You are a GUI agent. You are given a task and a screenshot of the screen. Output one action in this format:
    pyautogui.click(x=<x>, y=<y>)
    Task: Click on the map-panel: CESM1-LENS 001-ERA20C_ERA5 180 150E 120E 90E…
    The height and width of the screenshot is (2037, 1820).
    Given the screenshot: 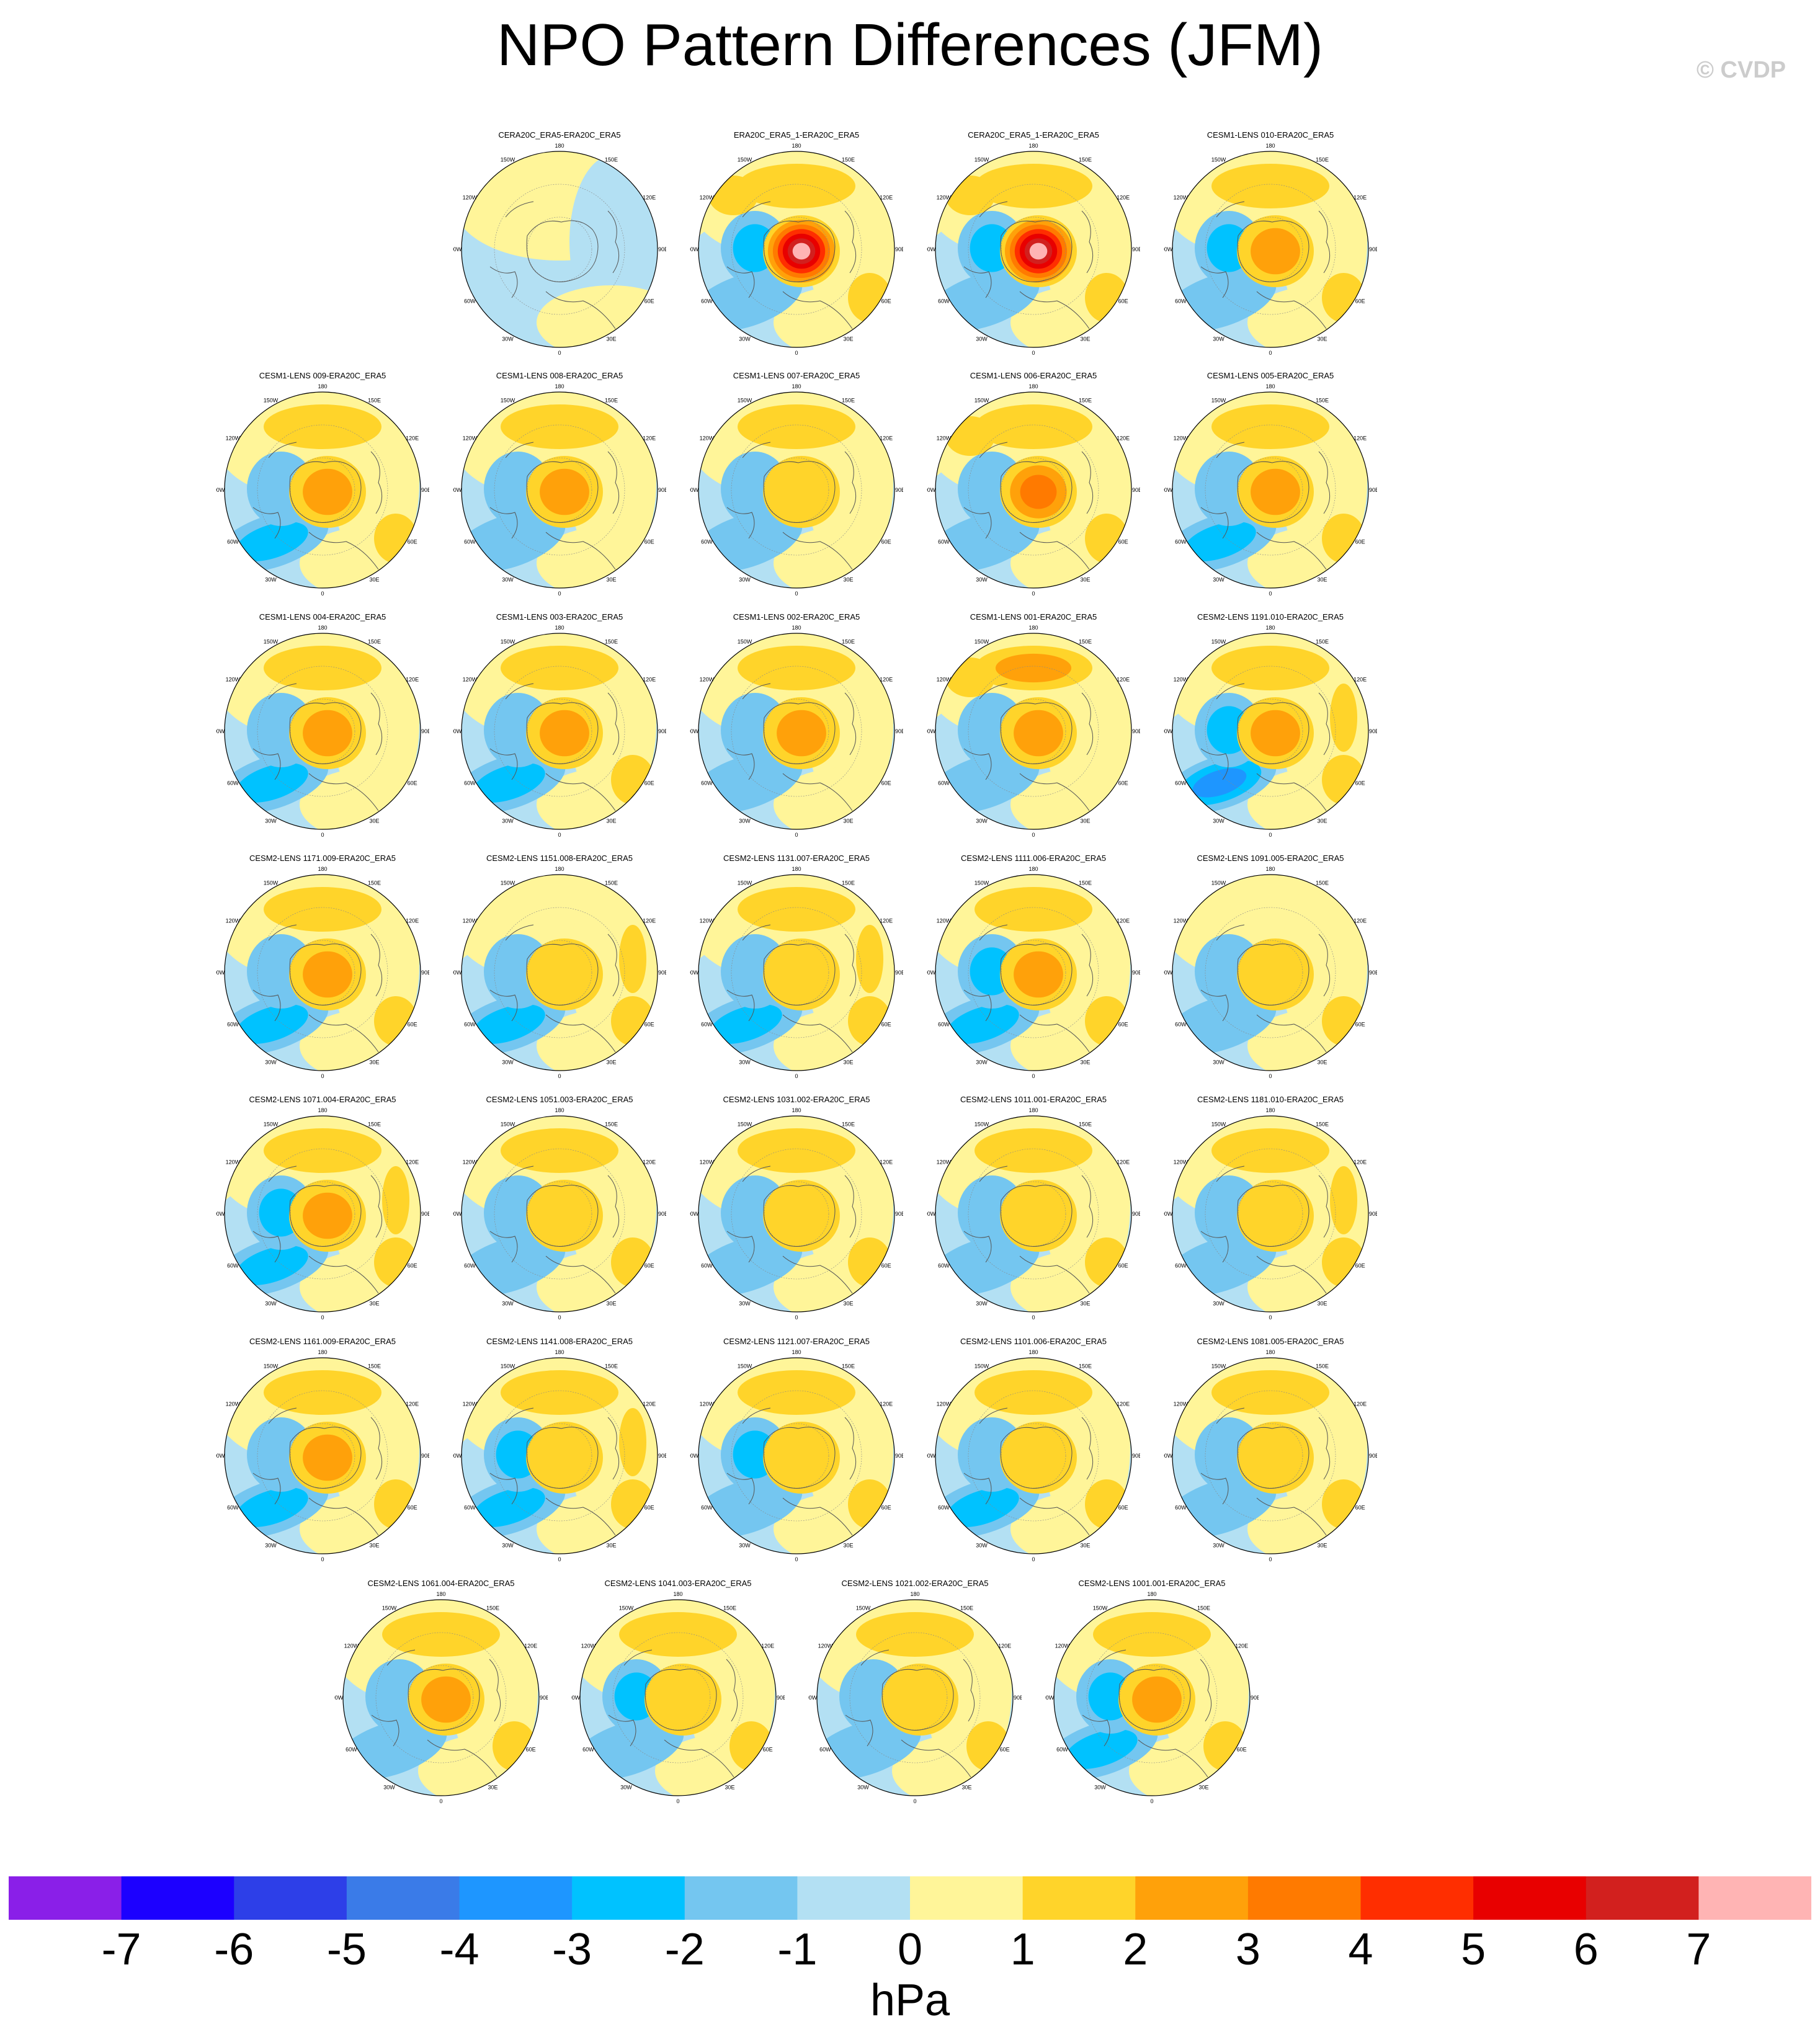 What is the action you would take?
    pyautogui.click(x=1033, y=733)
    